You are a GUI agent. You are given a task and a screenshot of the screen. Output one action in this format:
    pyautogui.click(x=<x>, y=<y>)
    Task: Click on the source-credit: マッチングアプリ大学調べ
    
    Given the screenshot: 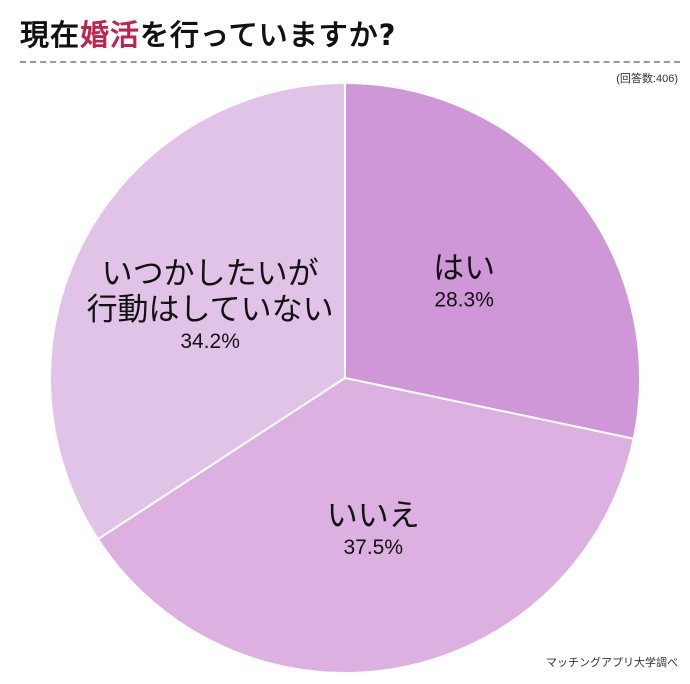 What is the action you would take?
    pyautogui.click(x=612, y=662)
    